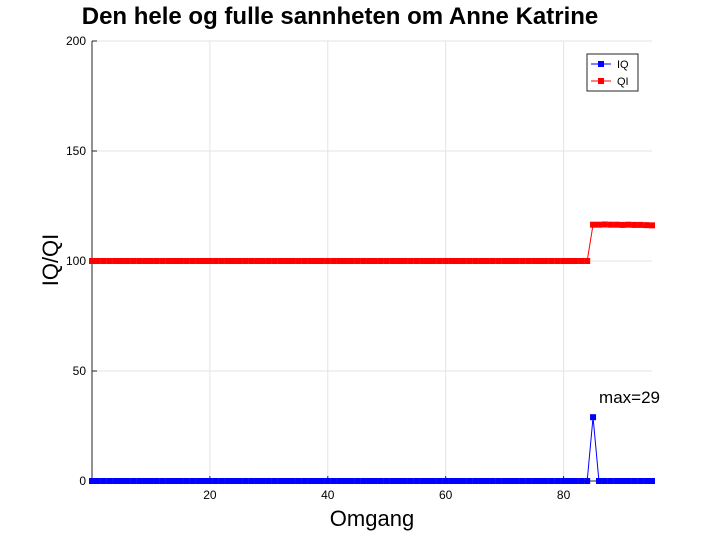 Image resolution: width=720 pixels, height=540 pixels. Describe the element at coordinates (610, 65) in the screenshot. I see `legend-entry-iq: IQ` at that location.